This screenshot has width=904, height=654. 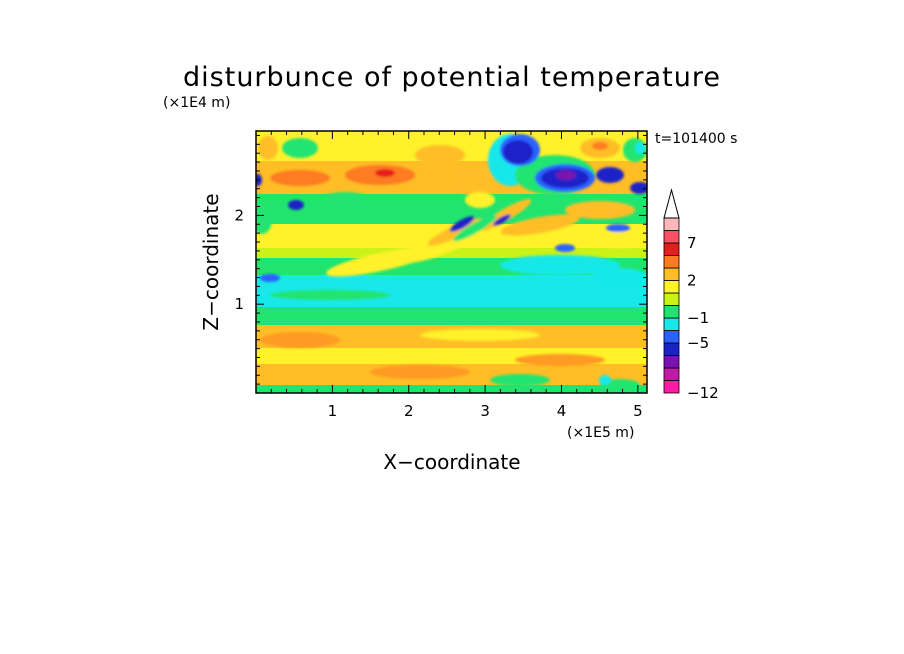 I want to click on y-tick-label: 1, so click(x=239, y=304).